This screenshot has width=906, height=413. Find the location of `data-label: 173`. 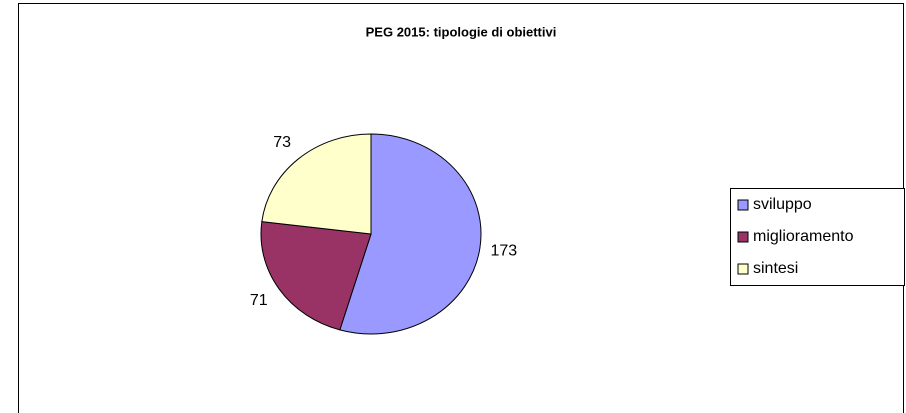

data-label: 173 is located at coordinates (503, 251).